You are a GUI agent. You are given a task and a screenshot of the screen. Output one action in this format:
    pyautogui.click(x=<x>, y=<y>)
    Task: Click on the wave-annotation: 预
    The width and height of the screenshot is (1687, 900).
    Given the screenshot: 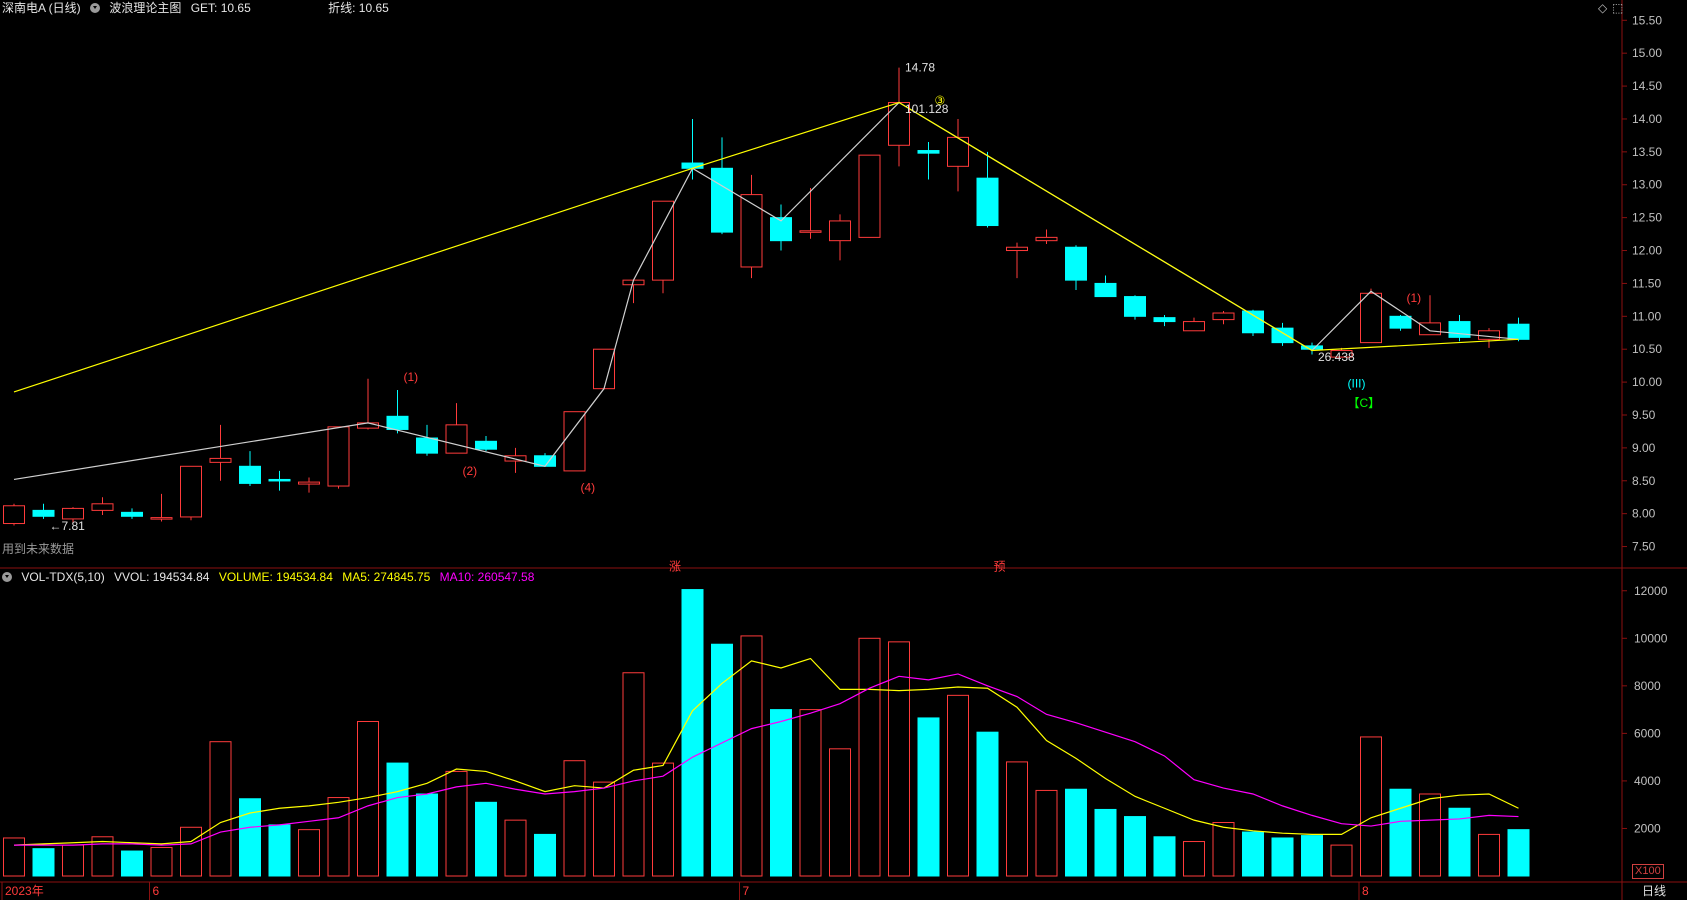 What is the action you would take?
    pyautogui.click(x=1000, y=566)
    